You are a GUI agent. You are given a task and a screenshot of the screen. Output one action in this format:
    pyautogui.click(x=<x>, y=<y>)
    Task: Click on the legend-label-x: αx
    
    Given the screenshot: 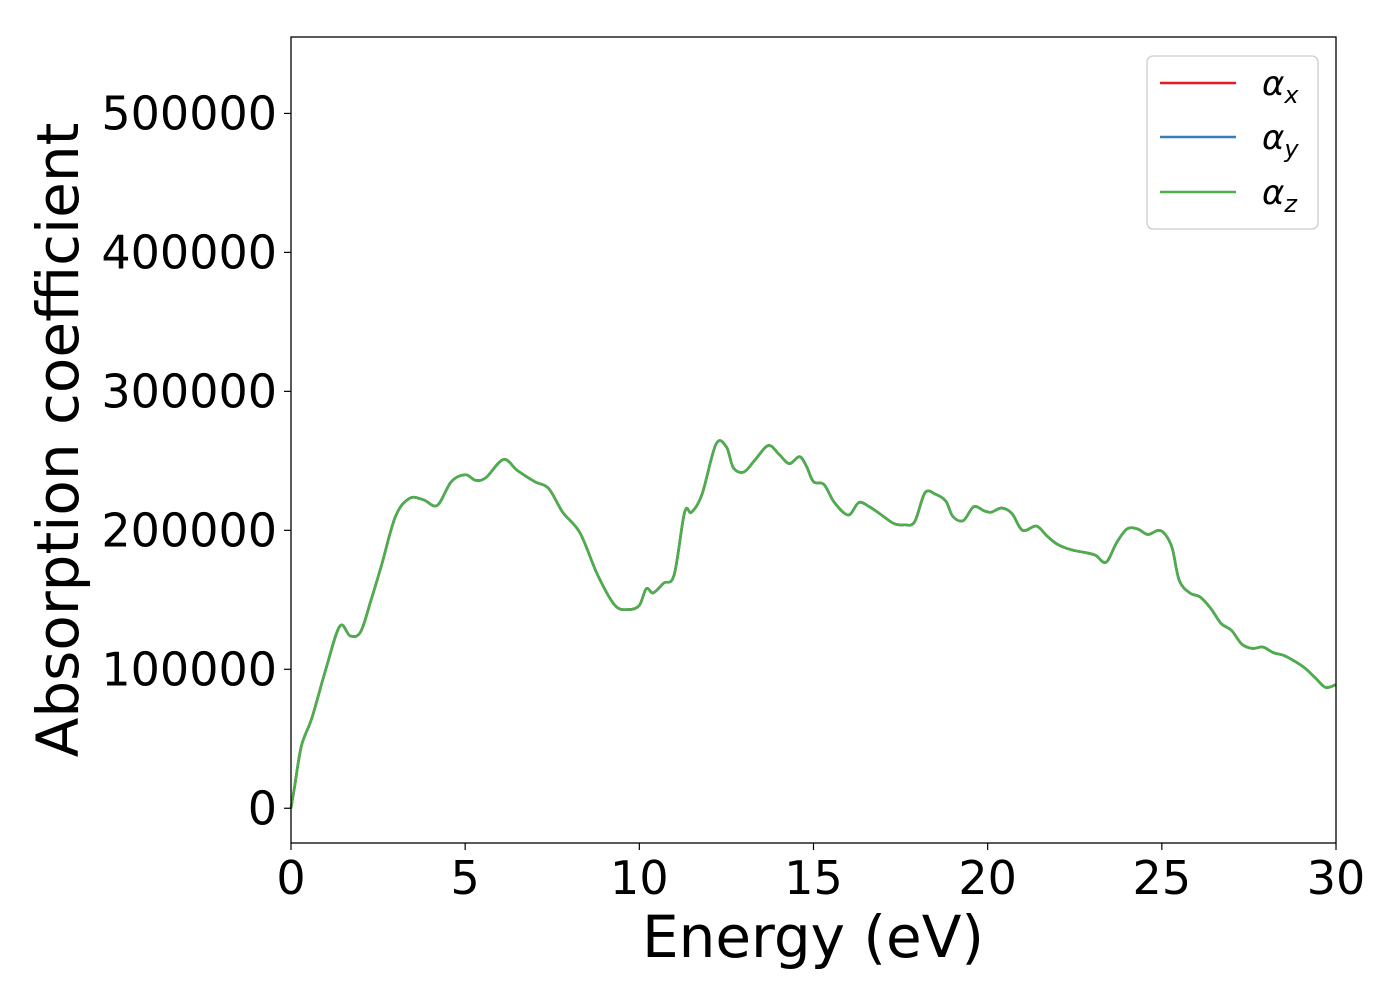 What is the action you would take?
    pyautogui.click(x=1280, y=86)
    